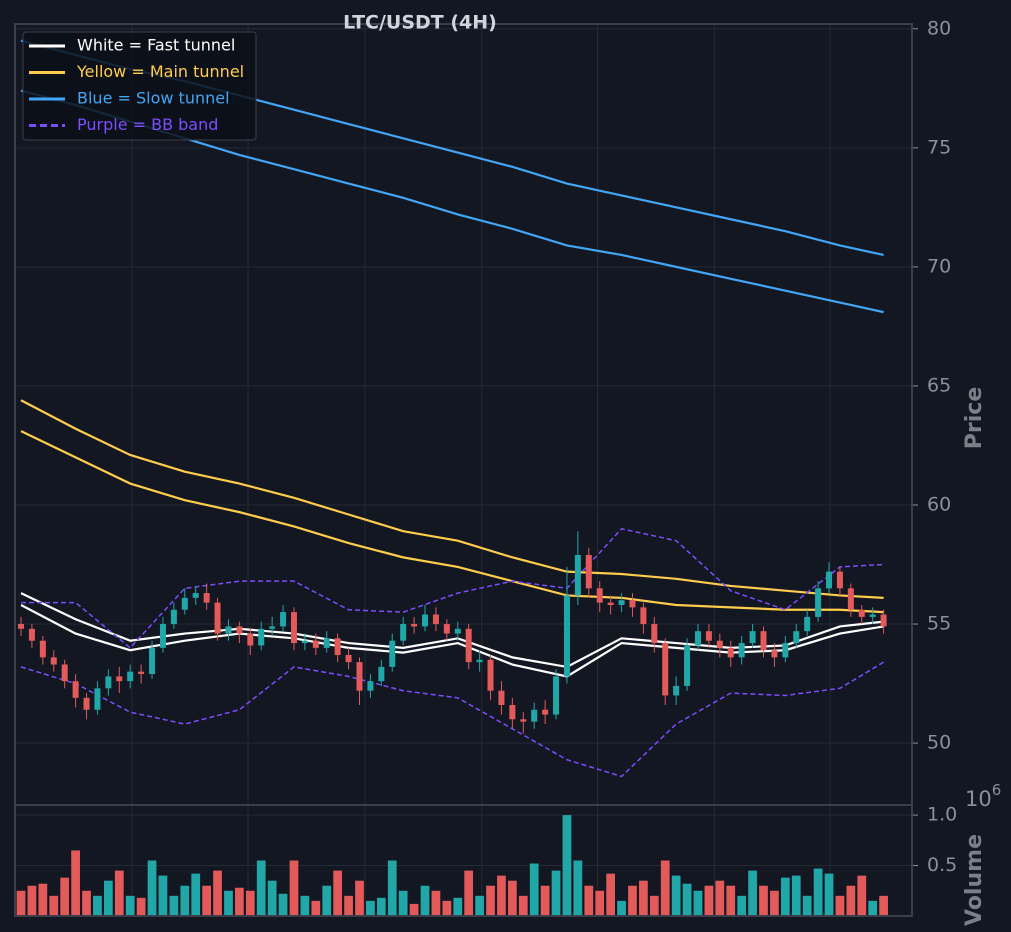 Image resolution: width=1011 pixels, height=932 pixels. What do you see at coordinates (153, 98) in the screenshot?
I see `legend-label: Blue = Slow tunnel` at bounding box center [153, 98].